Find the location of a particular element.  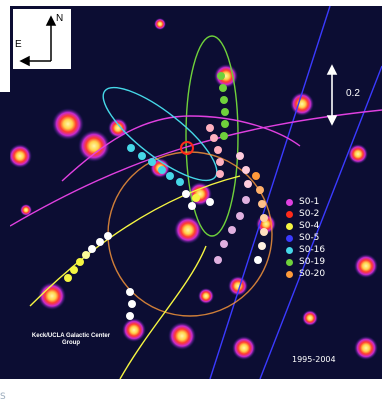

compass-north-label: N is located at coordinates (60, 18).